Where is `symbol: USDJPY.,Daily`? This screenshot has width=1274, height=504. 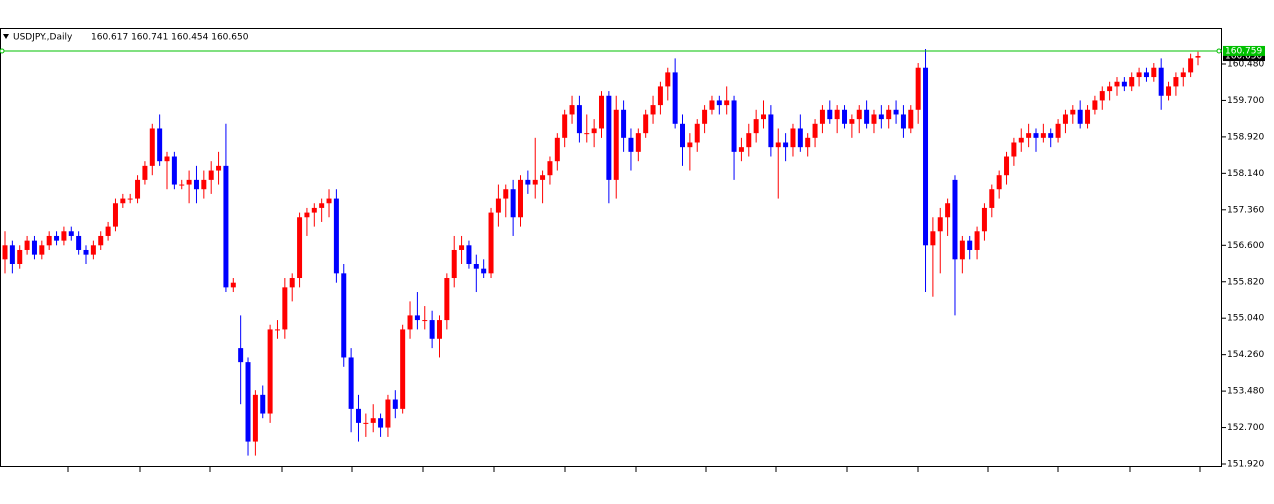 symbol: USDJPY.,Daily is located at coordinates (43, 38).